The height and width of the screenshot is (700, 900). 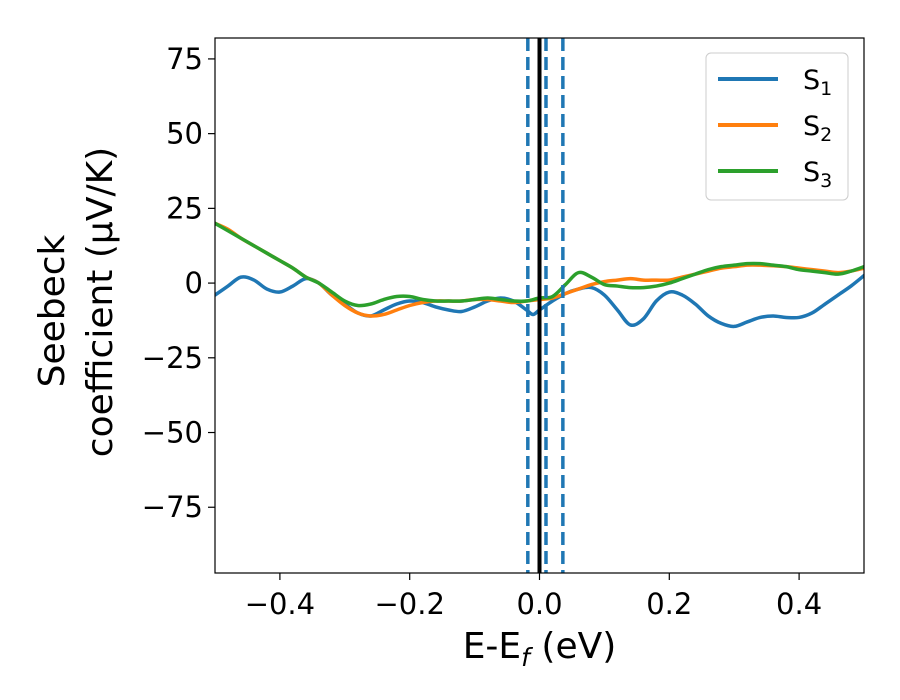 I want to click on legend: S1 S2 S3, so click(x=777, y=126).